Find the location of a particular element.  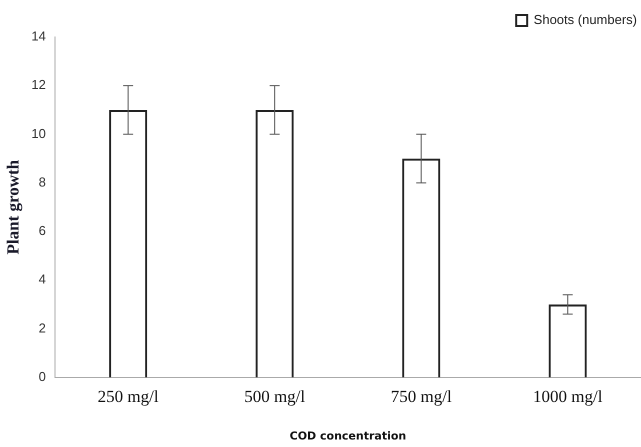

y-tick-label: 10 is located at coordinates (38, 133).